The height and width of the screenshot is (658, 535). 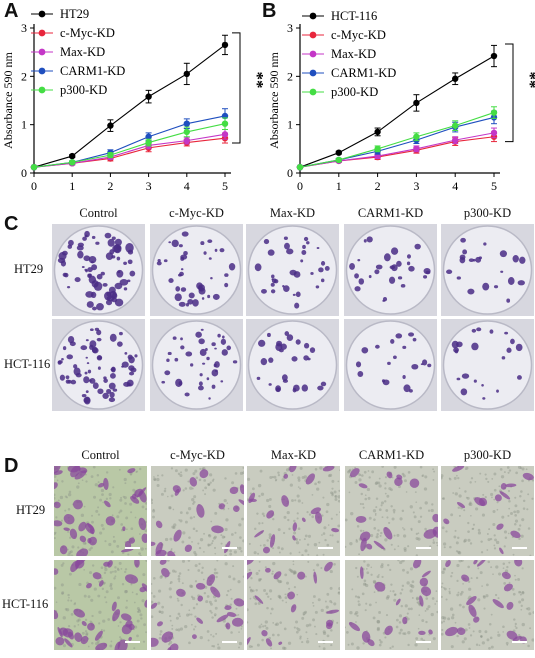 What do you see at coordinates (325, 642) in the screenshot?
I see `scale-bar` at bounding box center [325, 642].